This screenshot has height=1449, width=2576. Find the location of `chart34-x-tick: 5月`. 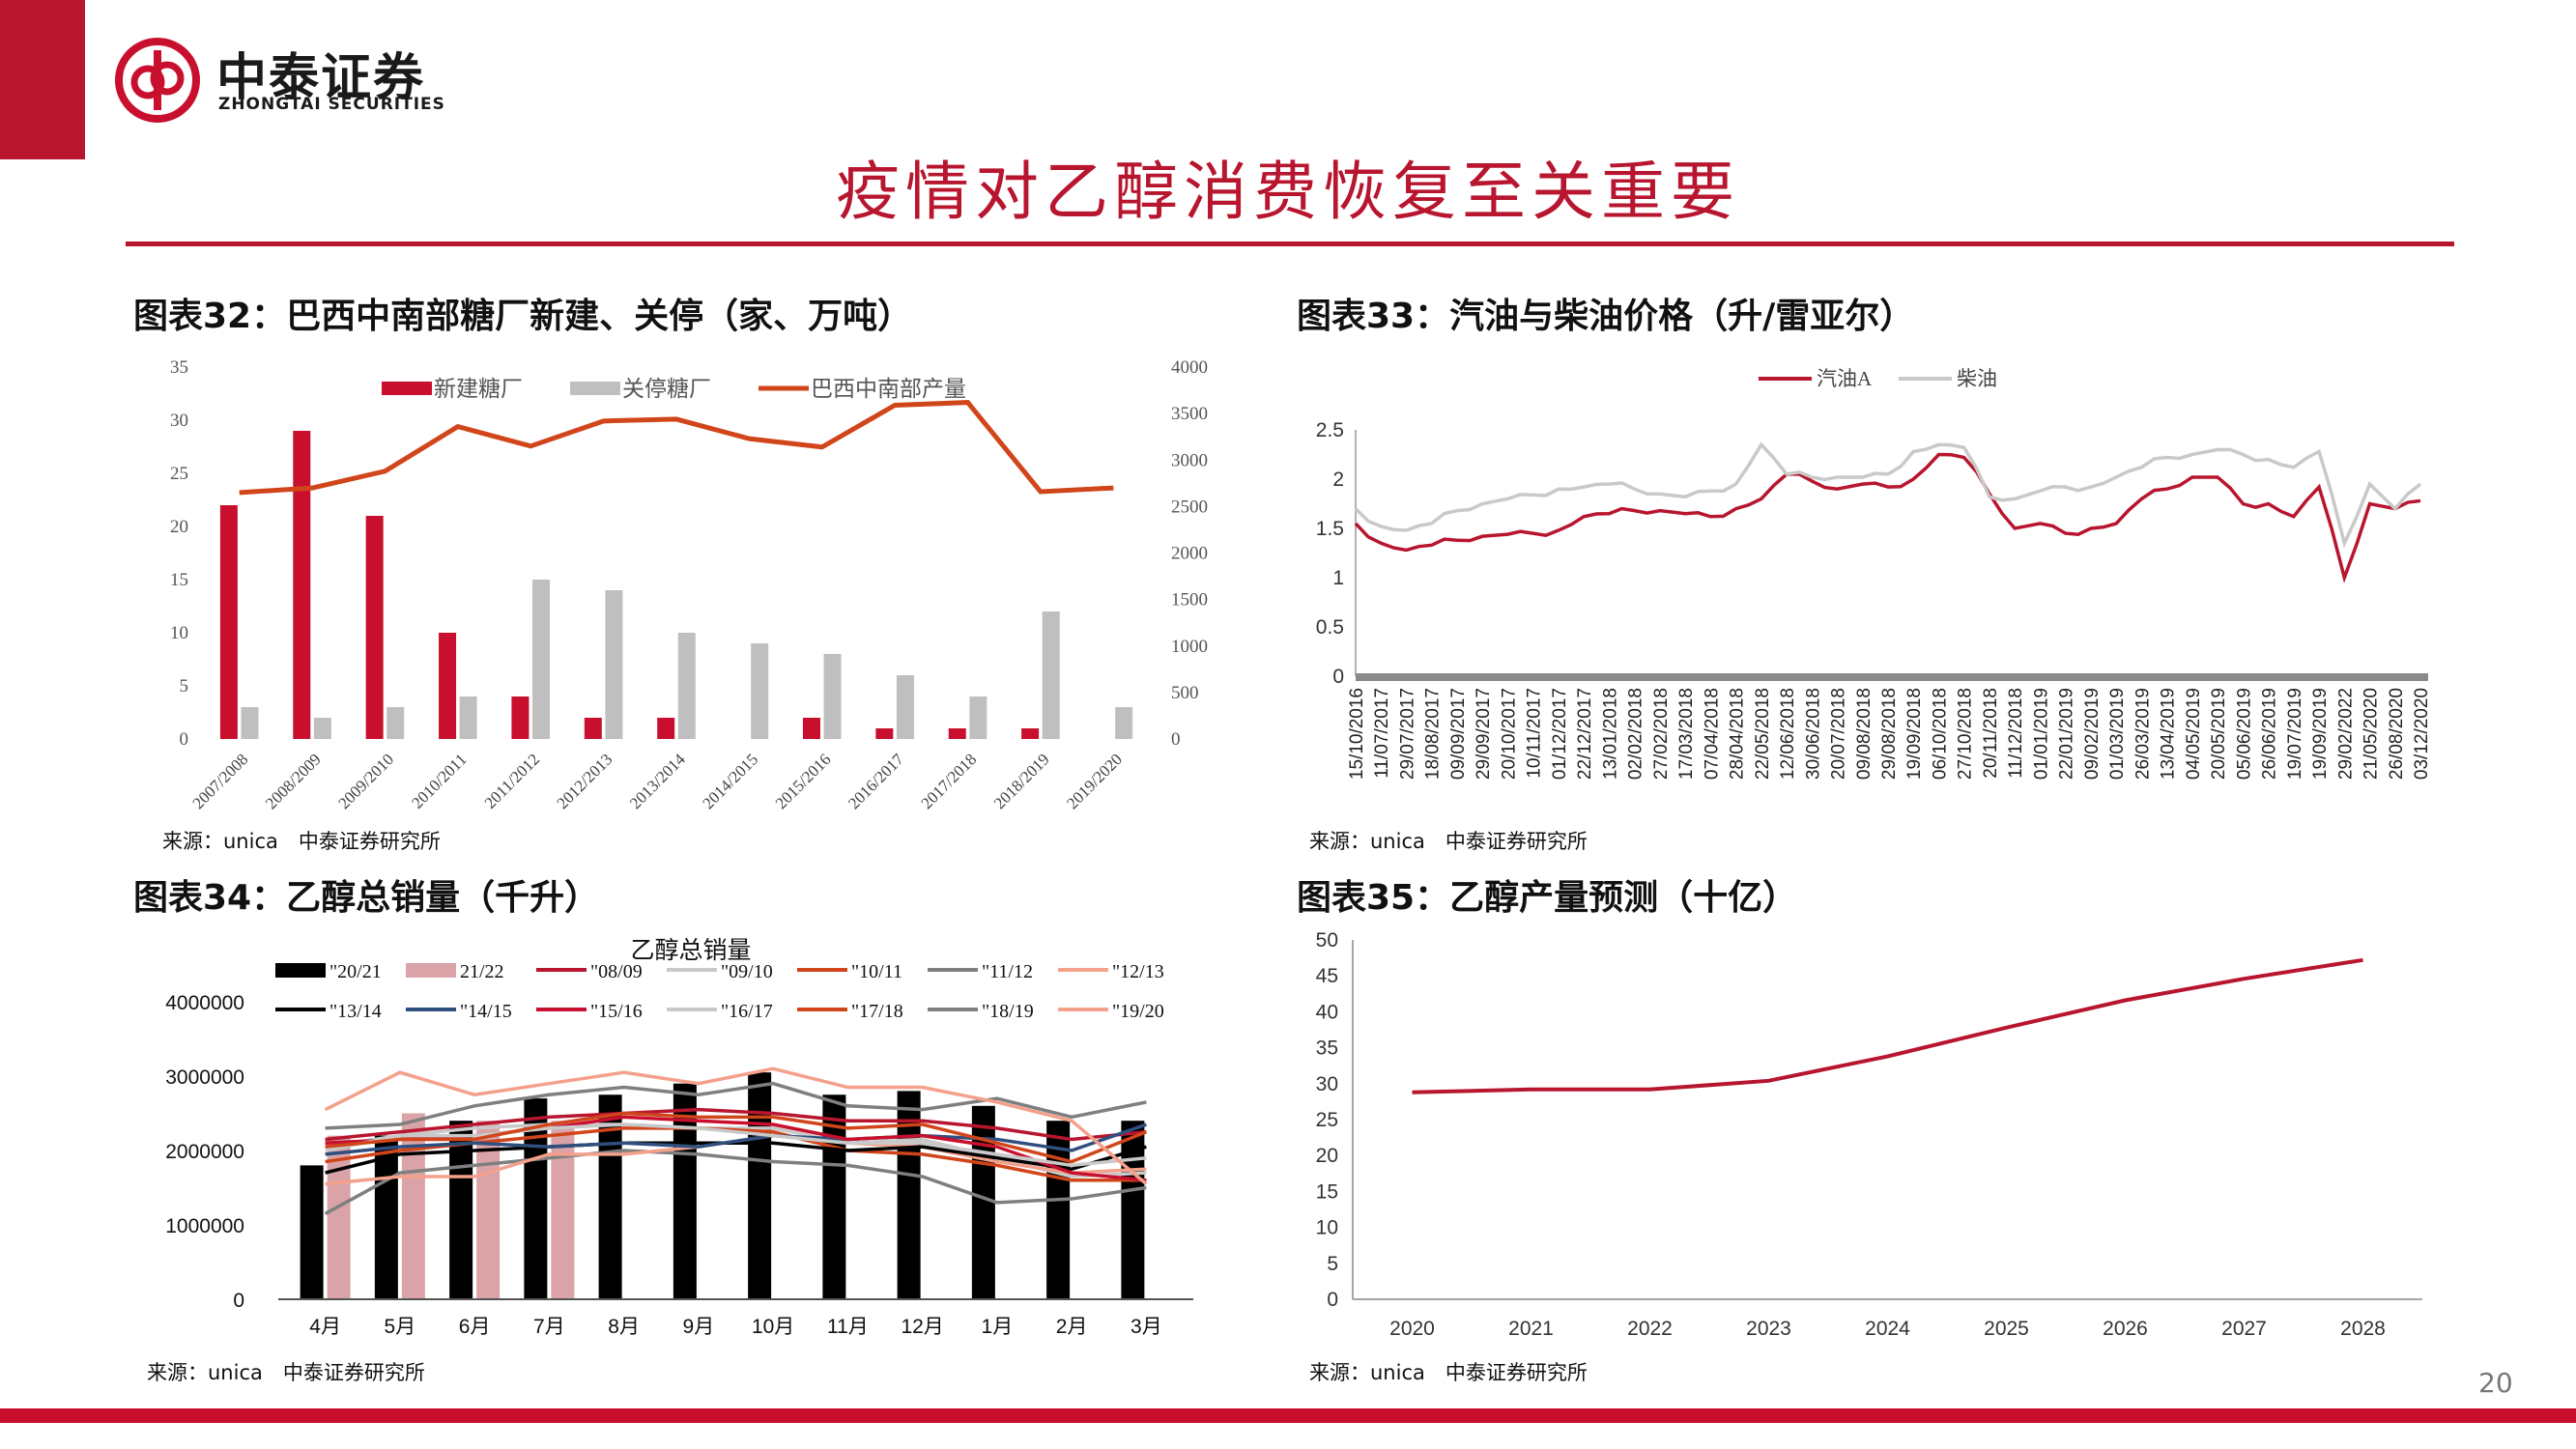

chart34-x-tick: 5月 is located at coordinates (401, 1327).